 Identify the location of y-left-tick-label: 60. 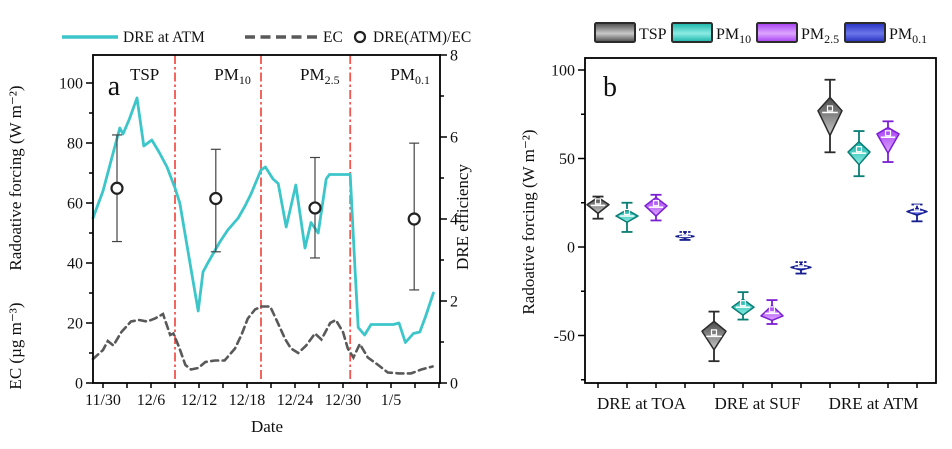
(75, 204).